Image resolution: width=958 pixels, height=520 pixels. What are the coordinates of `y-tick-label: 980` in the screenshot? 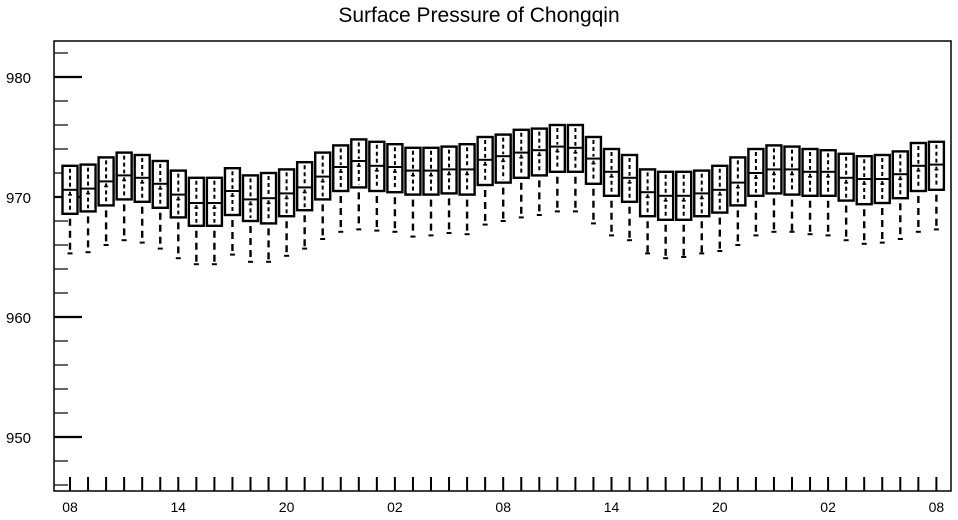 It's located at (18, 78).